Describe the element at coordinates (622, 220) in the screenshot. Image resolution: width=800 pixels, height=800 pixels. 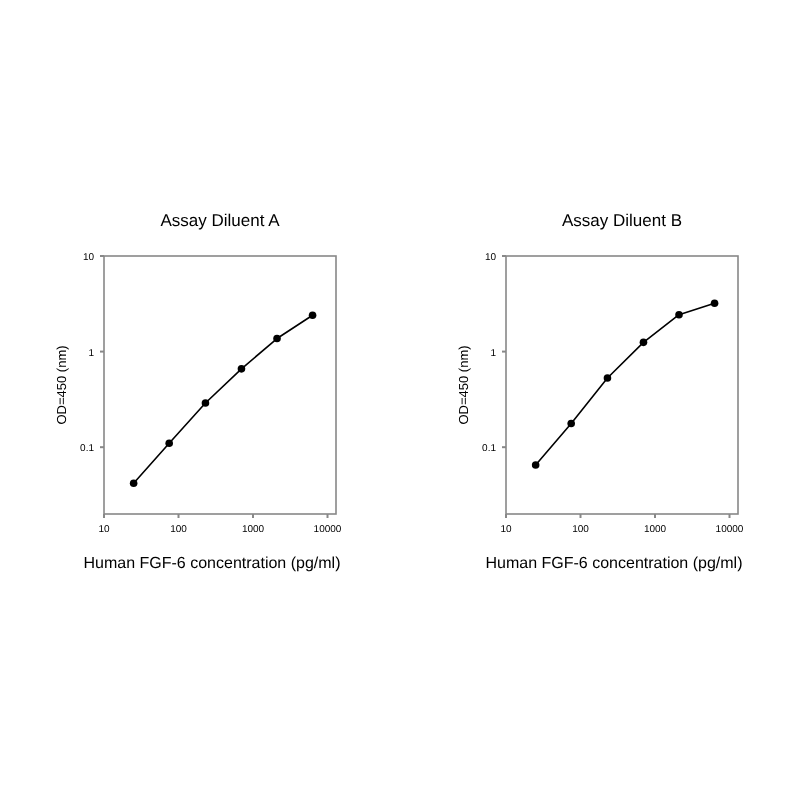
I see `chart-title: Assay Diluent B` at that location.